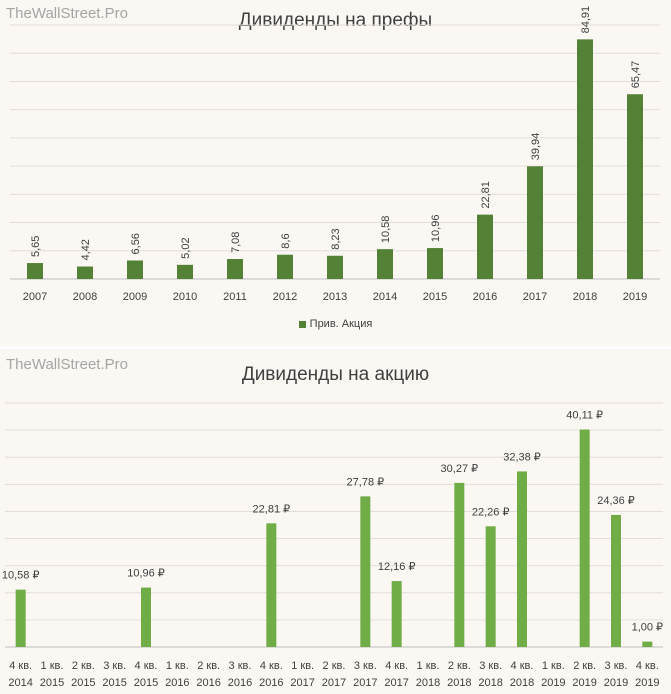 The image size is (671, 694). What do you see at coordinates (36, 246) in the screenshot?
I see `data-label: 5,65` at bounding box center [36, 246].